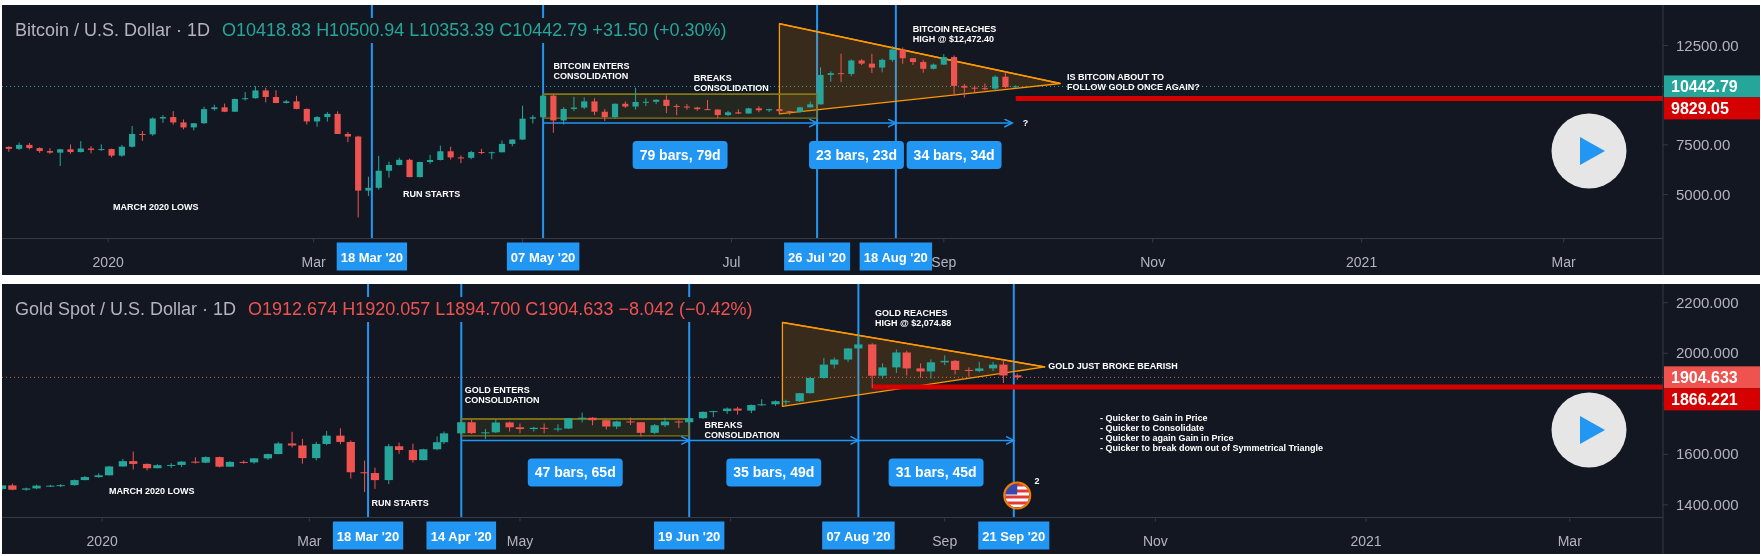 This screenshot has height=556, width=1761. What do you see at coordinates (1025, 123) in the screenshot?
I see `annotation: ?` at bounding box center [1025, 123].